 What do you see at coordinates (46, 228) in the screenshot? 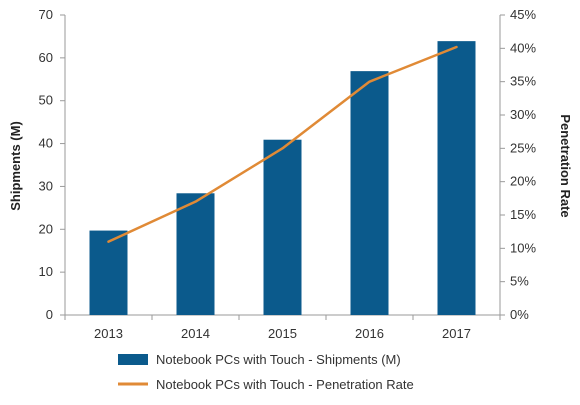
I see `y-left-tick-label: 20` at bounding box center [46, 228].